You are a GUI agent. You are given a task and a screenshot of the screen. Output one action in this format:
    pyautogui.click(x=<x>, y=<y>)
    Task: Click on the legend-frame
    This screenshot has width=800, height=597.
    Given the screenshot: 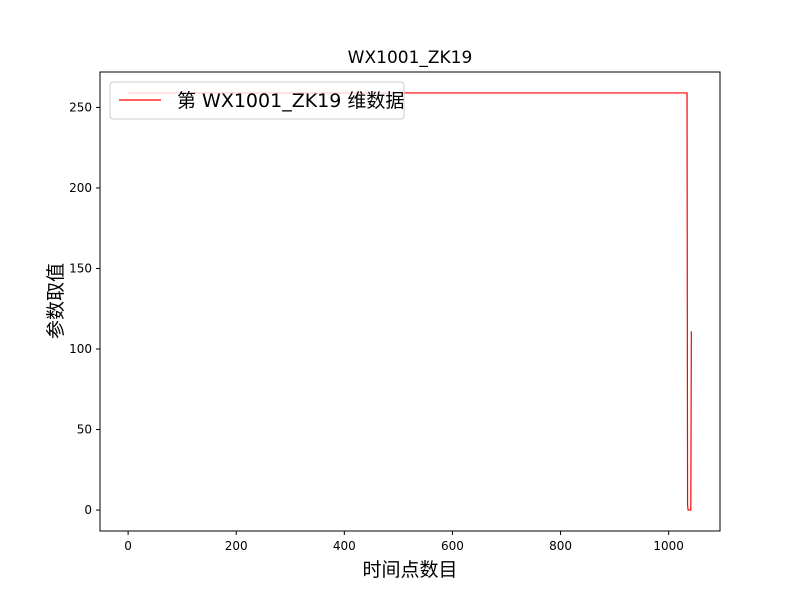 What is the action you would take?
    pyautogui.click(x=257, y=100)
    